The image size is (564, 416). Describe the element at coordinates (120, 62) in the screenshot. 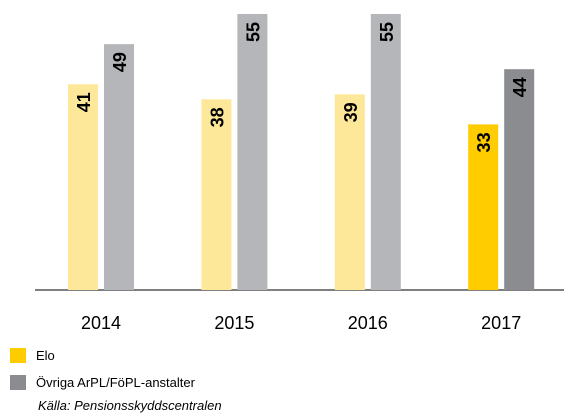

I see `value-label: 49` at that location.